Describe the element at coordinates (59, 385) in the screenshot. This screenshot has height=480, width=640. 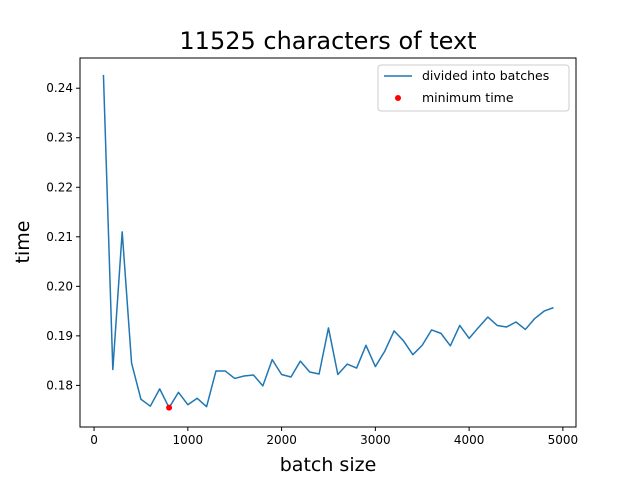
I see `y-tick-label: 0.18` at that location.